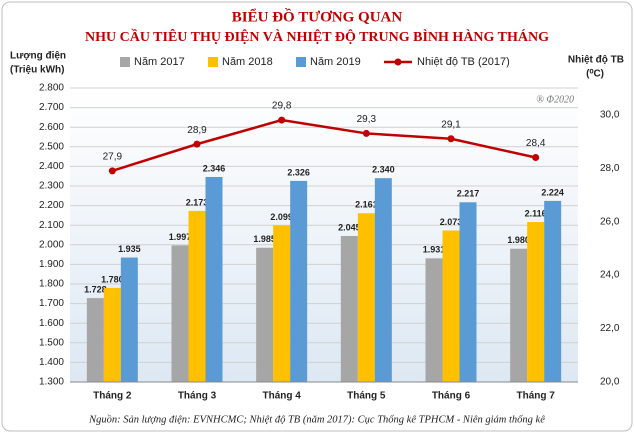 The height and width of the screenshot is (438, 634). I want to click on data-label: 2.161, so click(366, 205).